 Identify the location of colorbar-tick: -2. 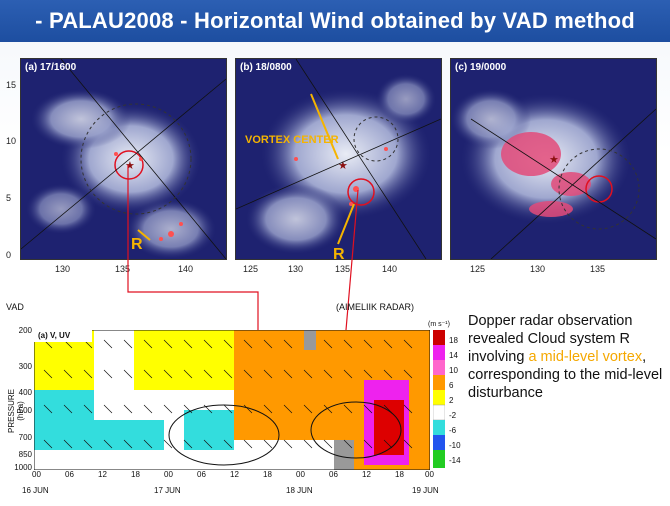
(453, 415).